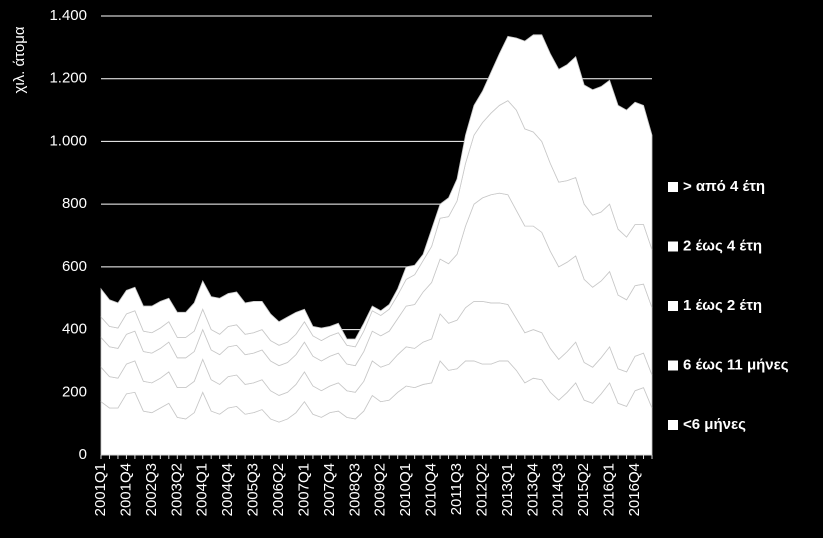 Image resolution: width=823 pixels, height=538 pixels. What do you see at coordinates (609, 489) in the screenshot?
I see `x-tick-label: 2016Q1` at bounding box center [609, 489].